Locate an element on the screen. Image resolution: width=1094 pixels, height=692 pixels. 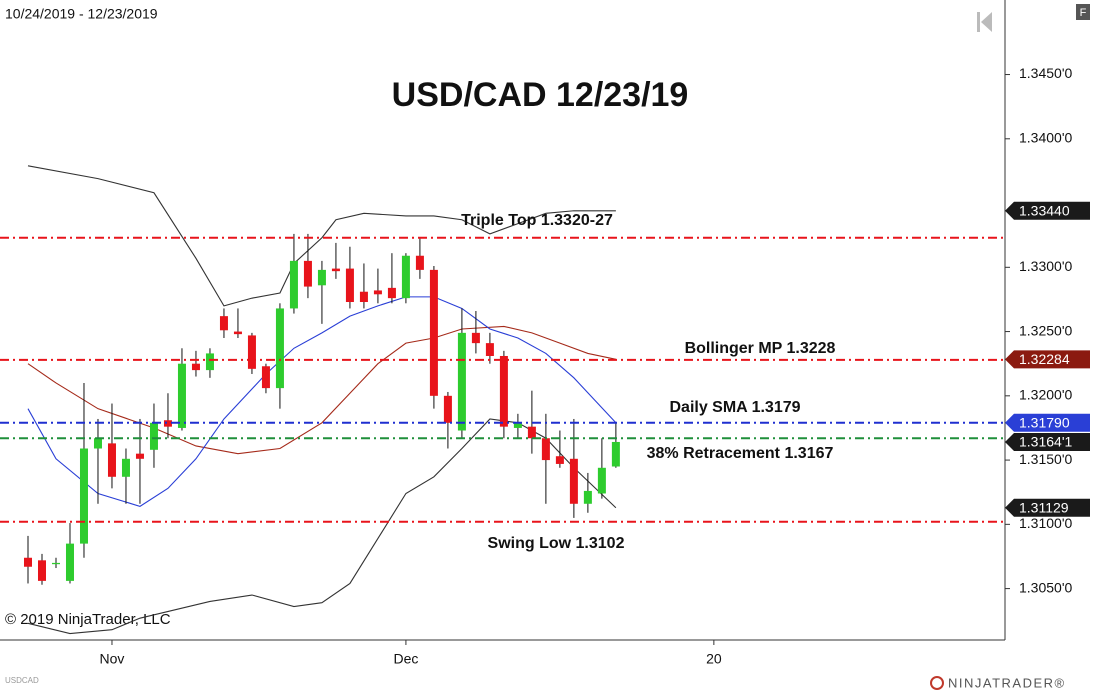
brand-name: NINJATRADER® is located at coordinates (1007, 682).